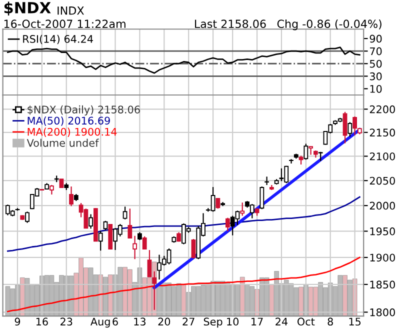 This screenshot has width=404, height=331. Describe the element at coordinates (376, 88) in the screenshot. I see `y-tick-label: 10` at that location.